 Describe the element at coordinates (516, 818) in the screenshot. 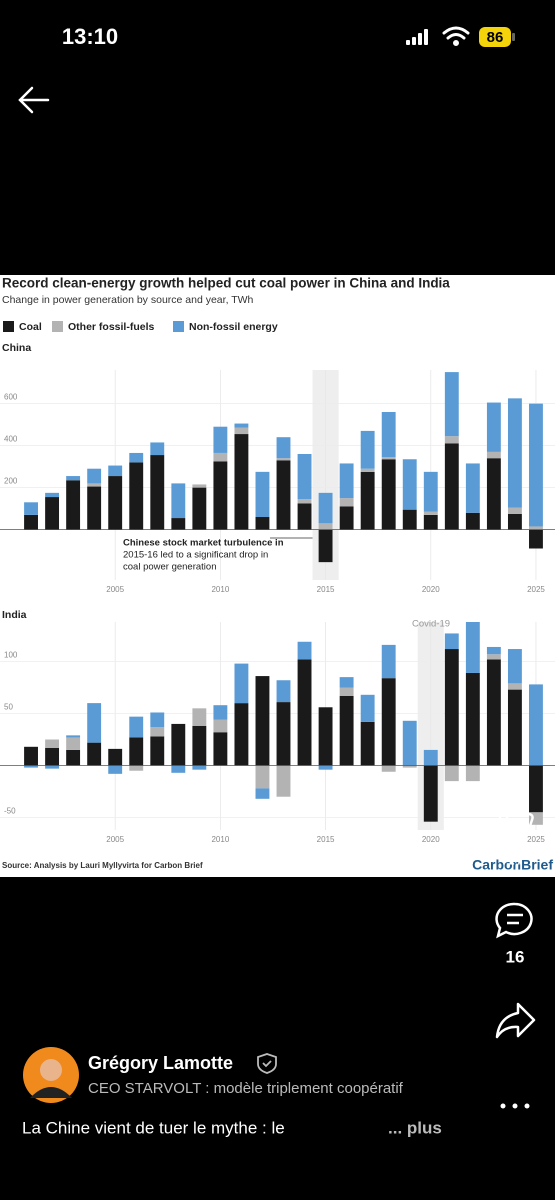

I see `like-button` at that location.